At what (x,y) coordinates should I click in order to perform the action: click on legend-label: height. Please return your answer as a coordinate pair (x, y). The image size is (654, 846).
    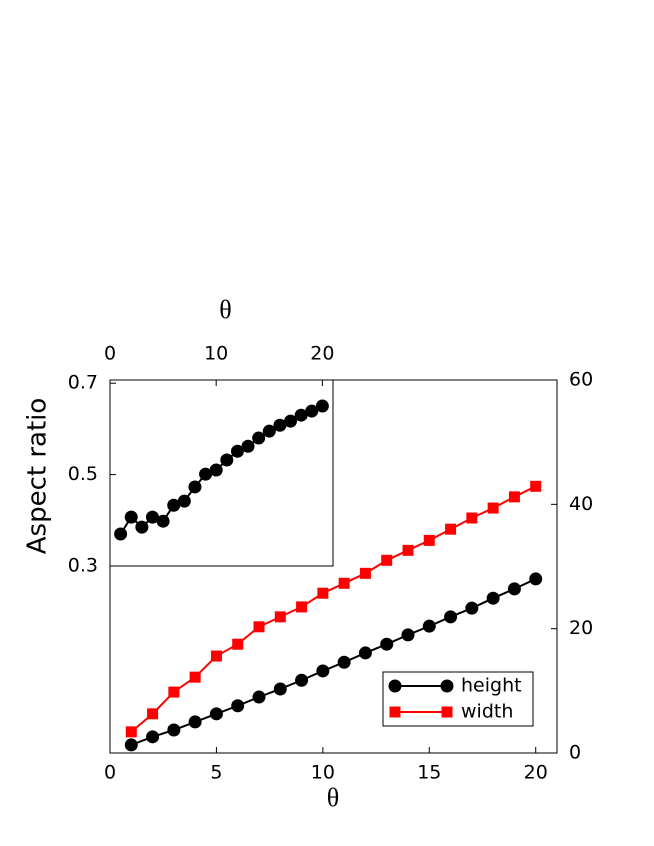
    Looking at the image, I should click on (491, 686).